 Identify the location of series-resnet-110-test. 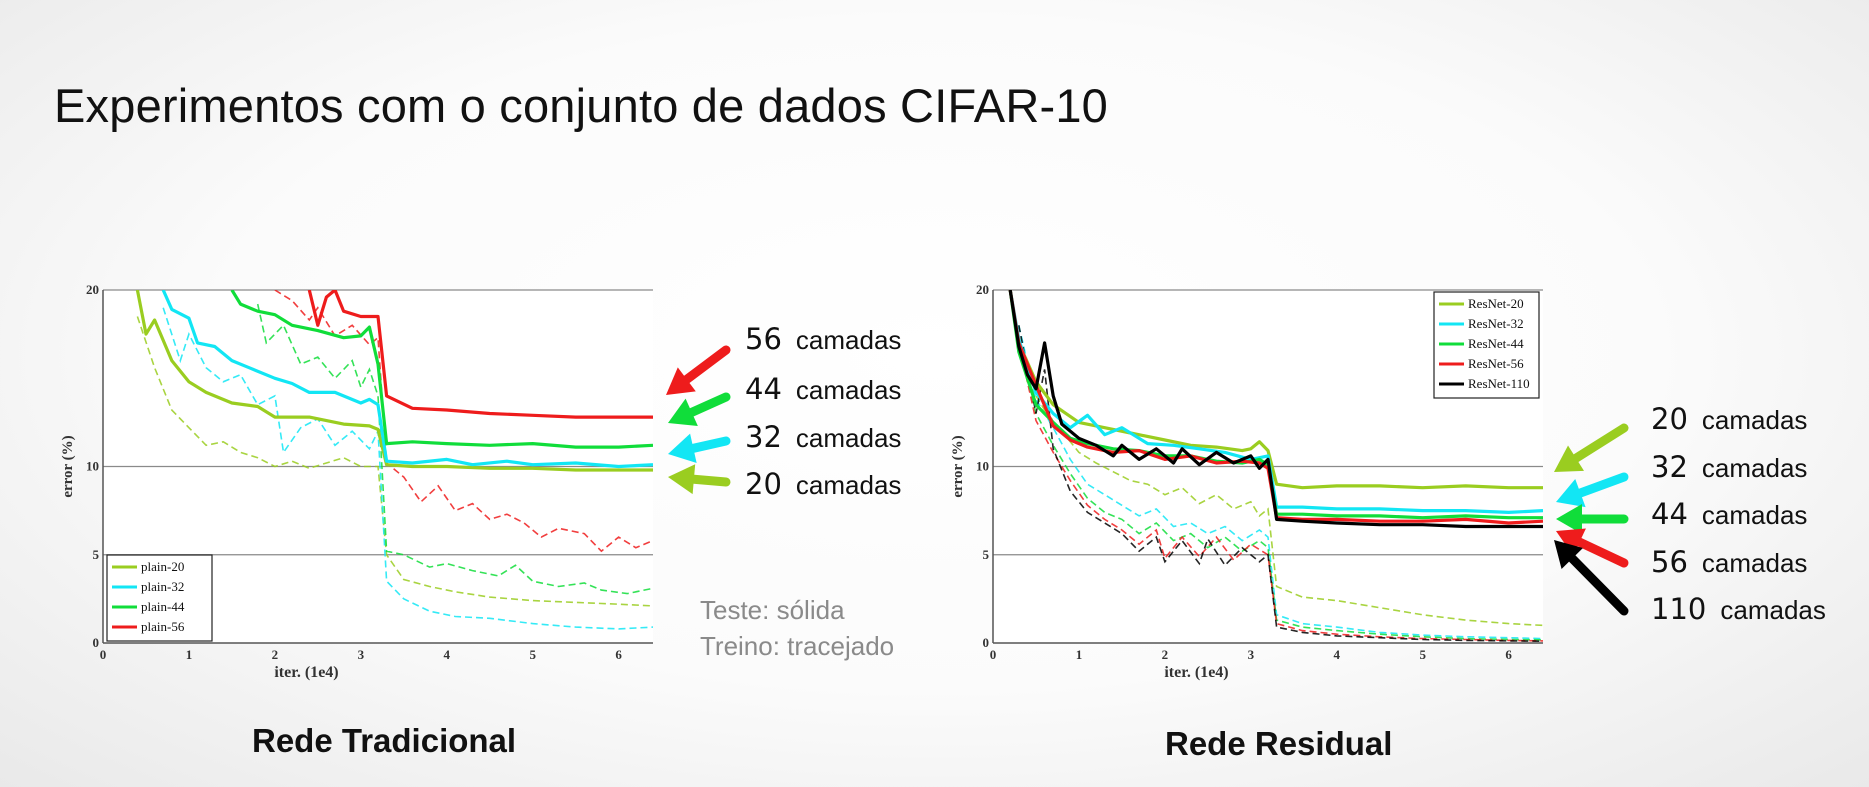
(1275, 409).